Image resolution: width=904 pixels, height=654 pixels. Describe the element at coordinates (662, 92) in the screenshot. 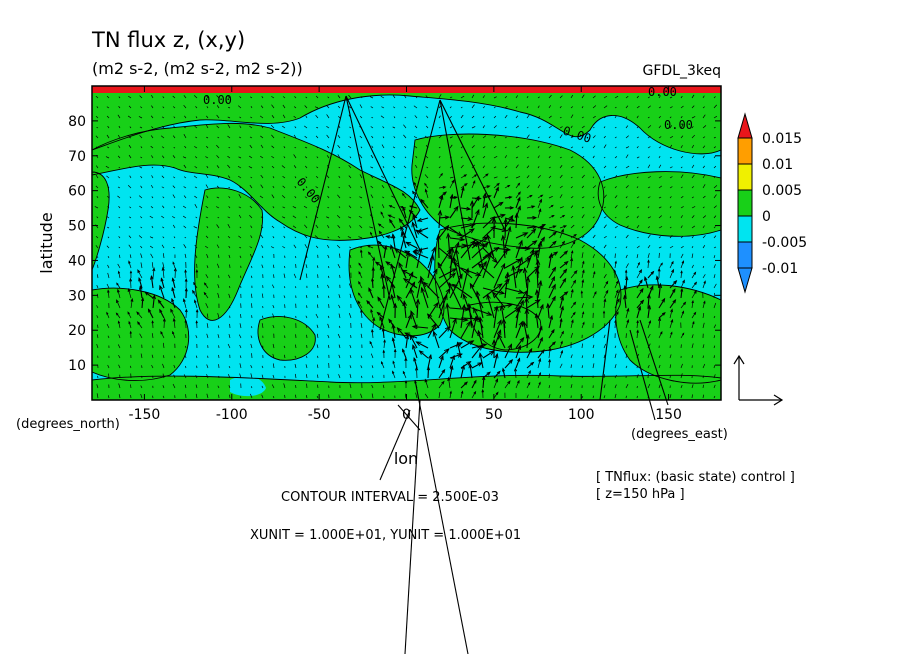

I see `contour-label: 0.00` at that location.